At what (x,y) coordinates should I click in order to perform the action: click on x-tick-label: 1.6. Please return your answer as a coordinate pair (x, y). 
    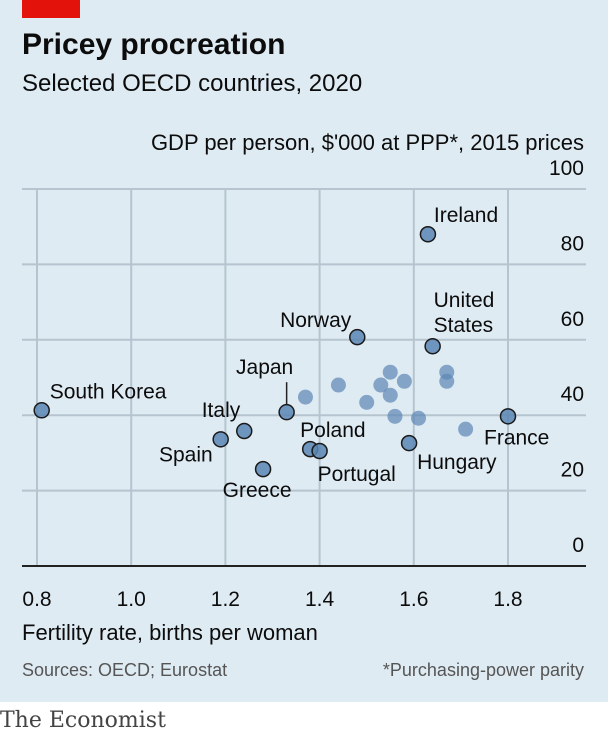
    Looking at the image, I should click on (413, 599).